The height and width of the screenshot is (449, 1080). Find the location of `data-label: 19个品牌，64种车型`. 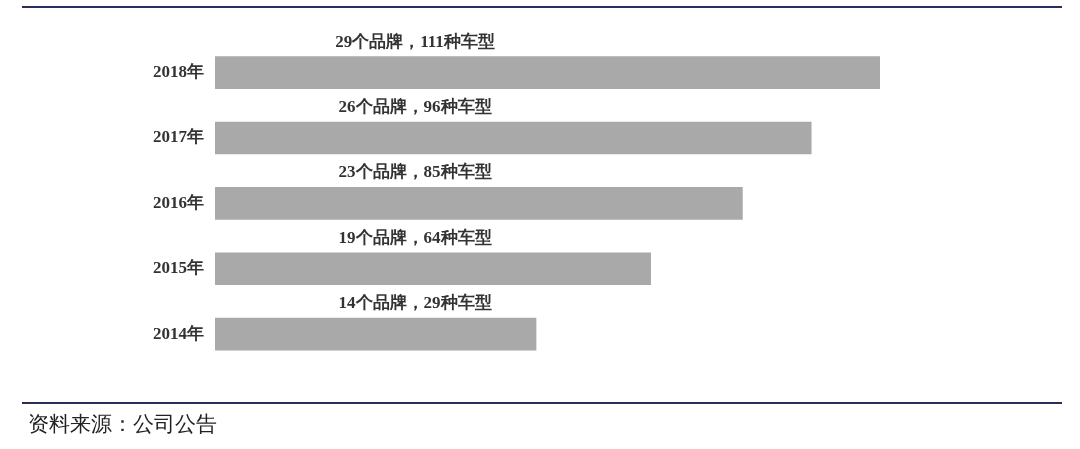

data-label: 19个品牌，64种车型 is located at coordinates (415, 237).